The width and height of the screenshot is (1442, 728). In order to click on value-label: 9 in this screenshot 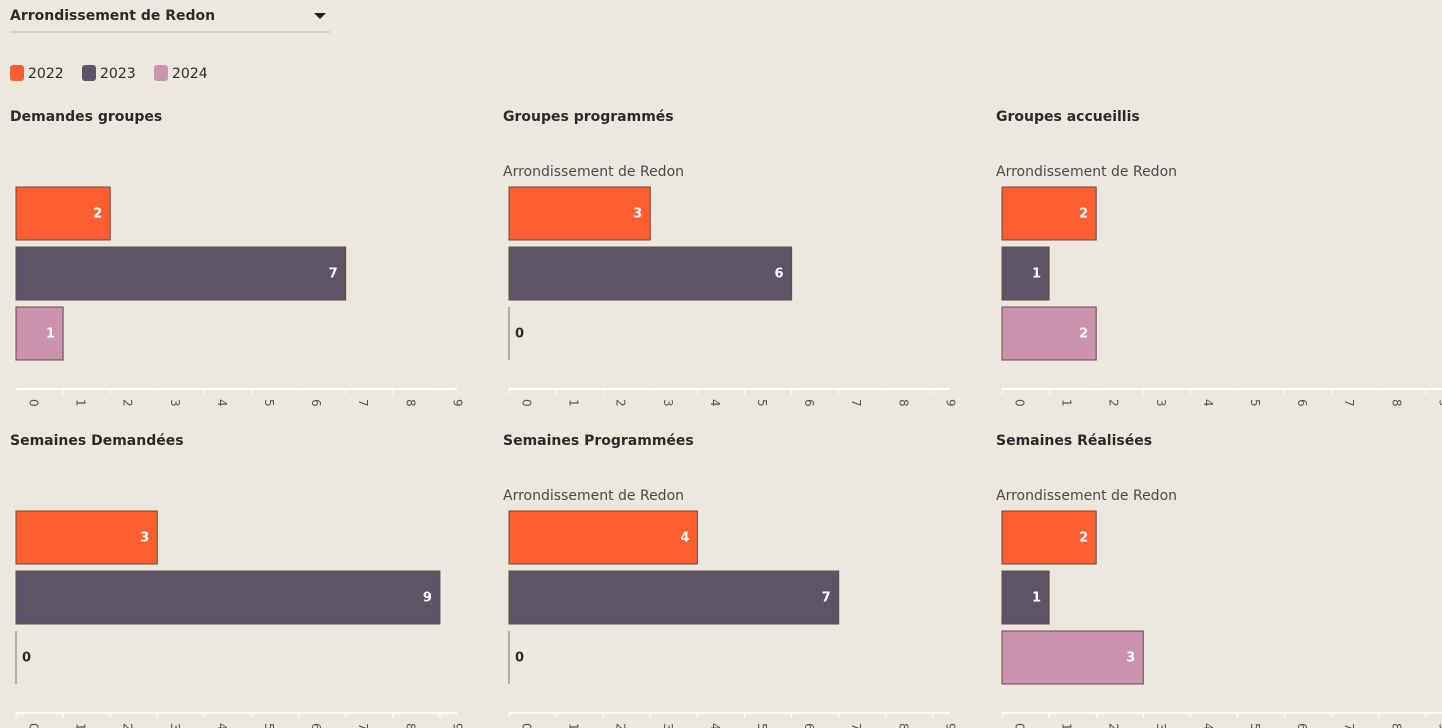, I will do `click(427, 598)`.